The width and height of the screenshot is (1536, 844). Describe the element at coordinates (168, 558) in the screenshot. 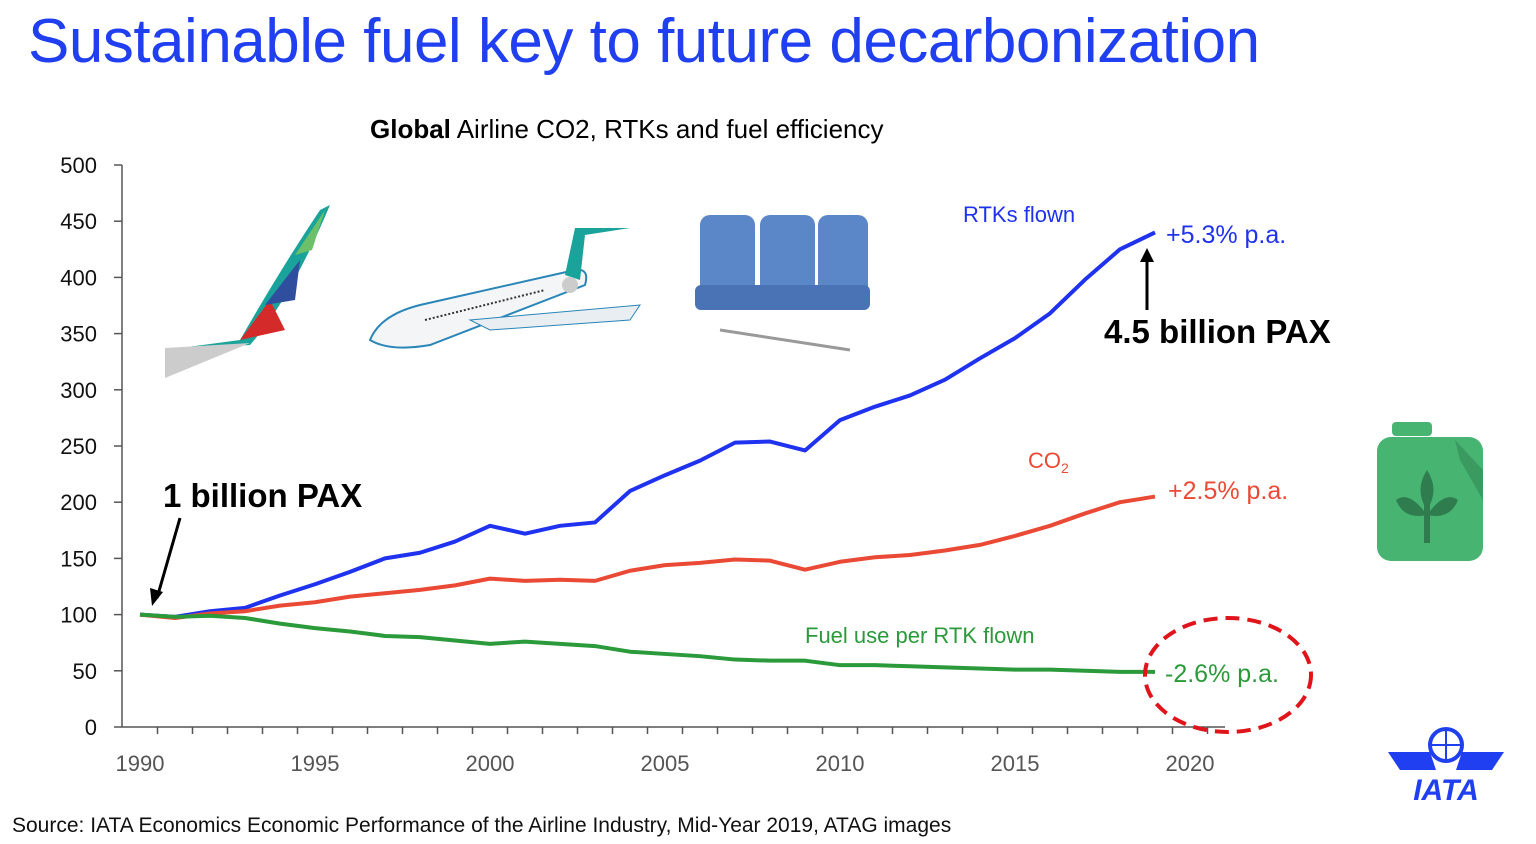

I see `arrow-1-billion` at that location.